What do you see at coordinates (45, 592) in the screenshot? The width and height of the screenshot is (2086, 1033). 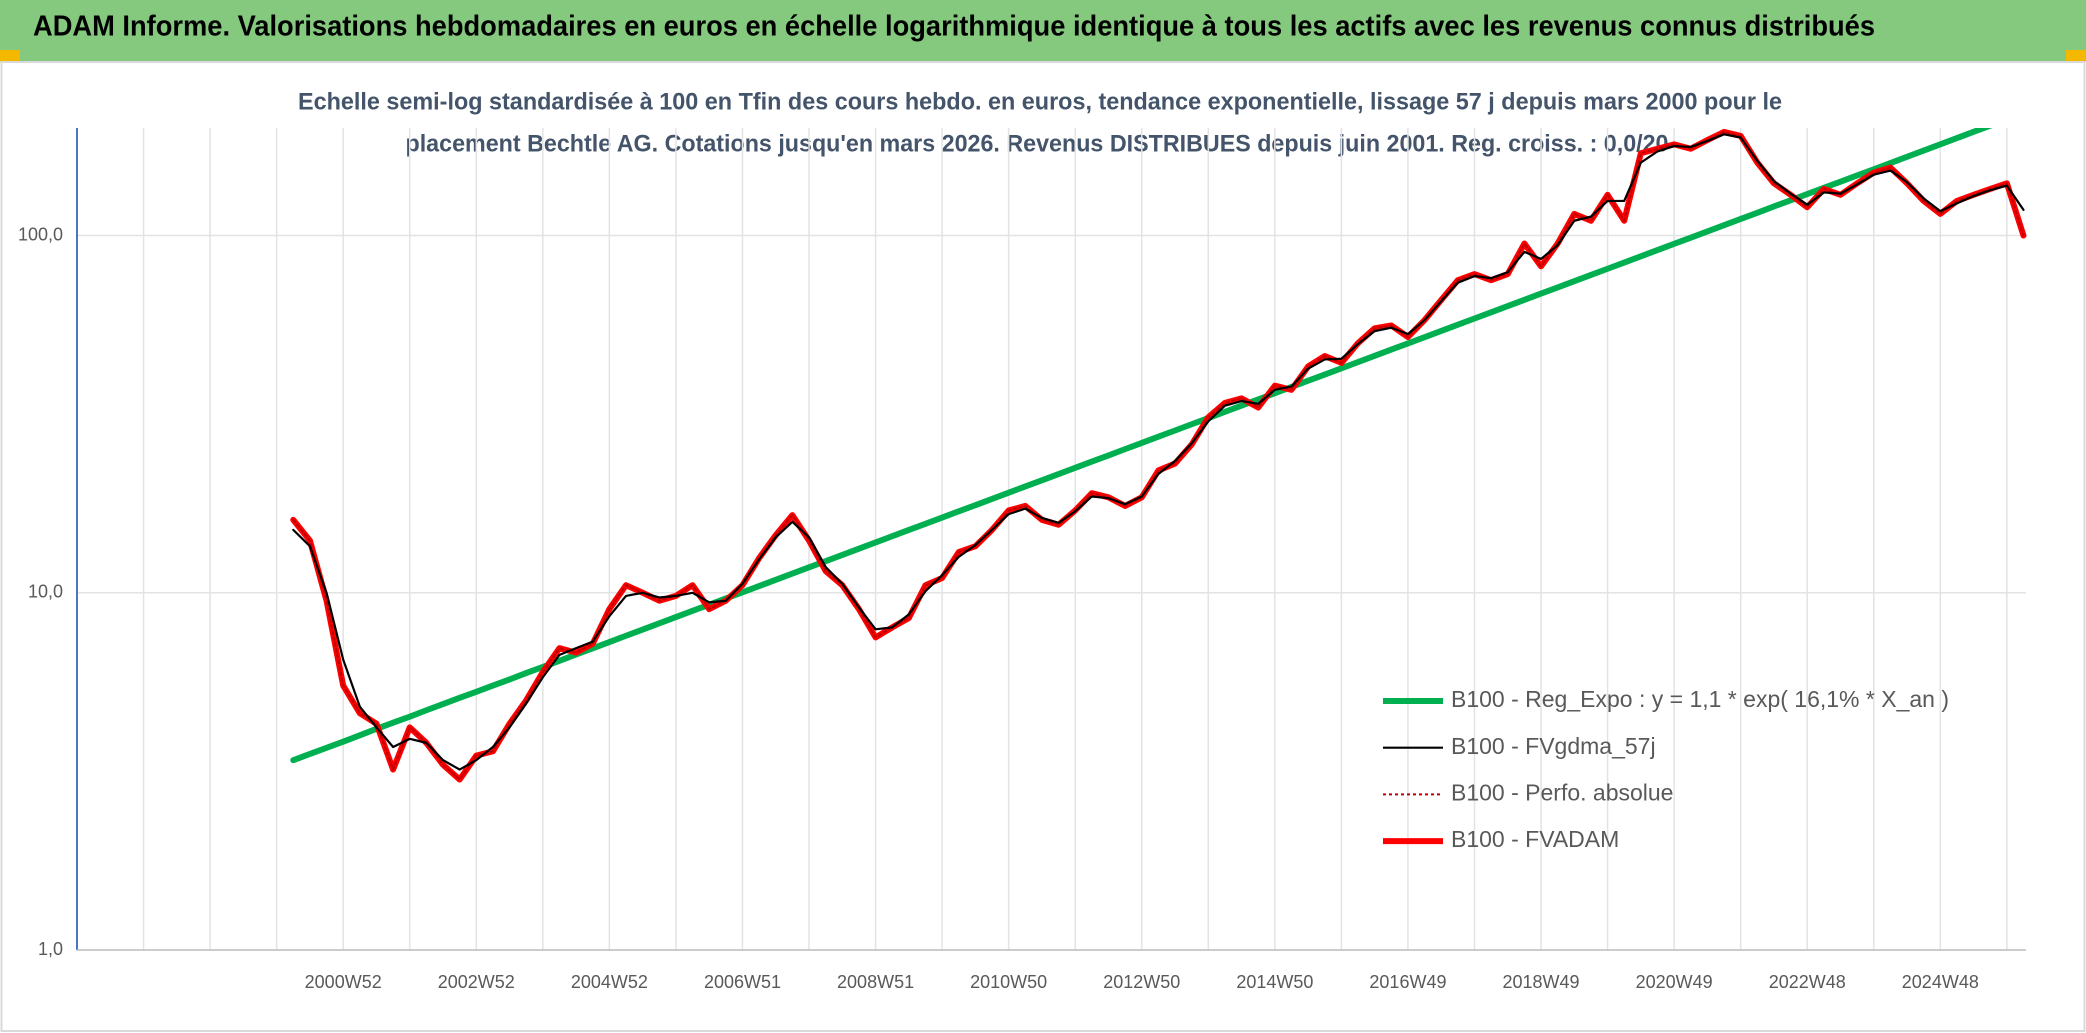 I see `y-tick-label: 10,0` at bounding box center [45, 592].